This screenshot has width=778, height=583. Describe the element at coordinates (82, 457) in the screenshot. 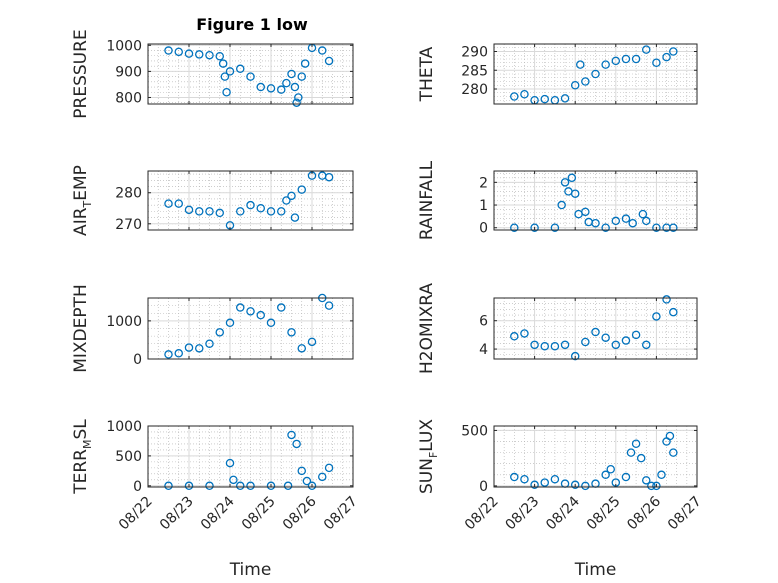

I see `y-axis-label: TERRMSL` at that location.